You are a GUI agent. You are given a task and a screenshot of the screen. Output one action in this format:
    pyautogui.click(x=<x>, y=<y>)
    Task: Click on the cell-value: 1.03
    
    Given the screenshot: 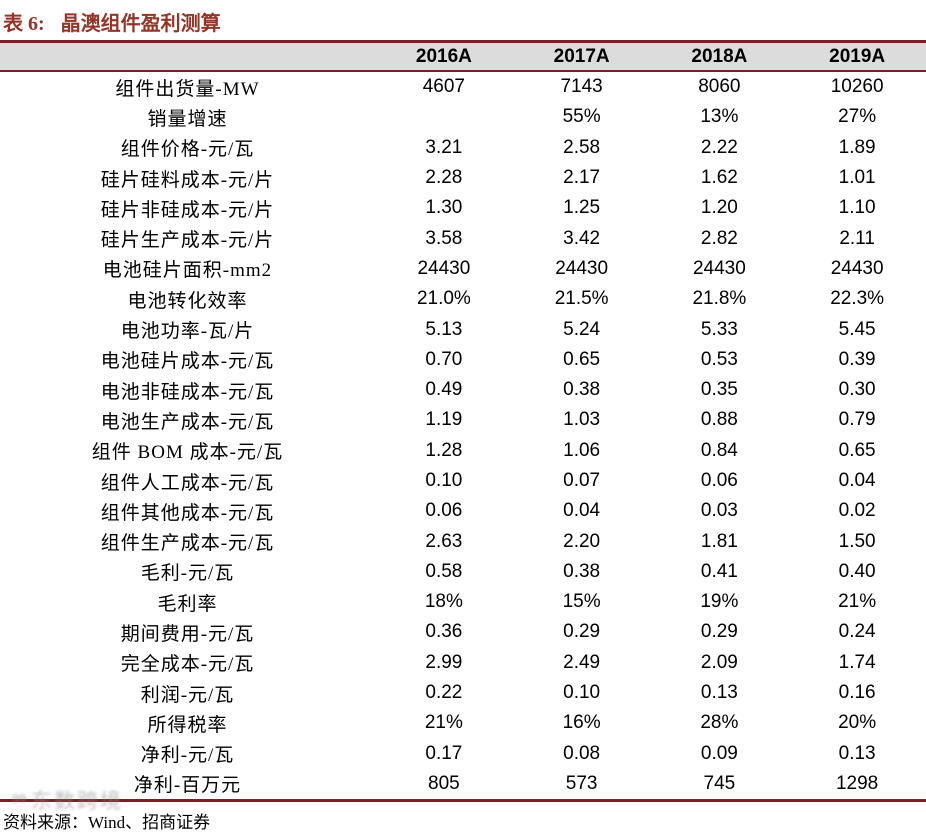 What is the action you would take?
    pyautogui.click(x=582, y=420)
    